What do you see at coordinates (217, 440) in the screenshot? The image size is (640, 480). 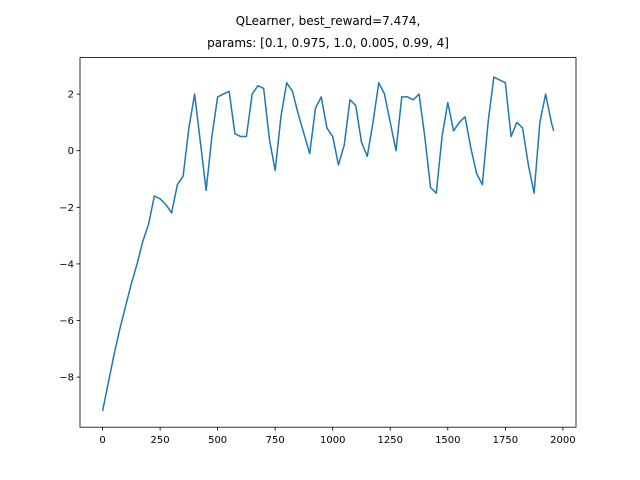 I see `x-tick-label: 500` at bounding box center [217, 440].